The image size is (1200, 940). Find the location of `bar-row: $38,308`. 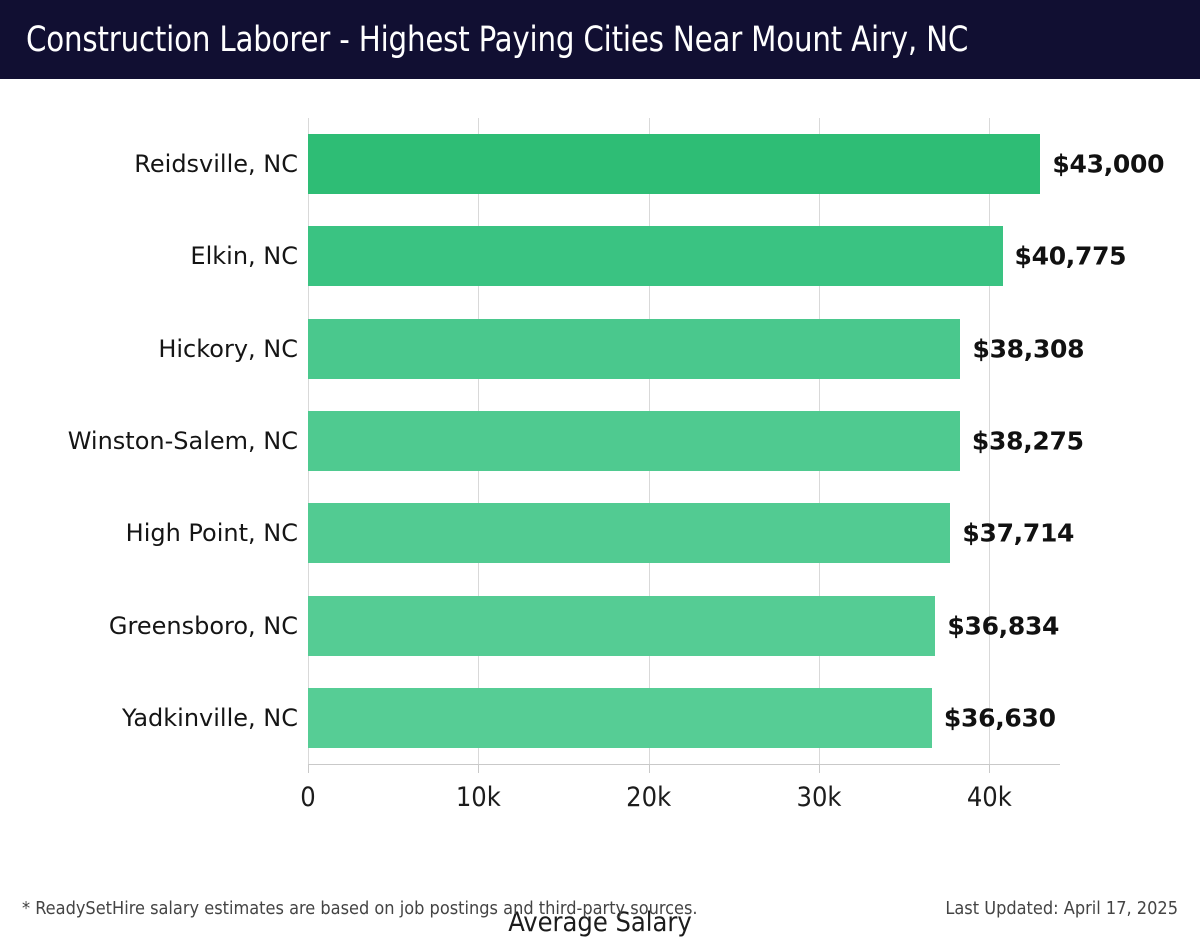

bar-row: $38,308 is located at coordinates (696, 348).